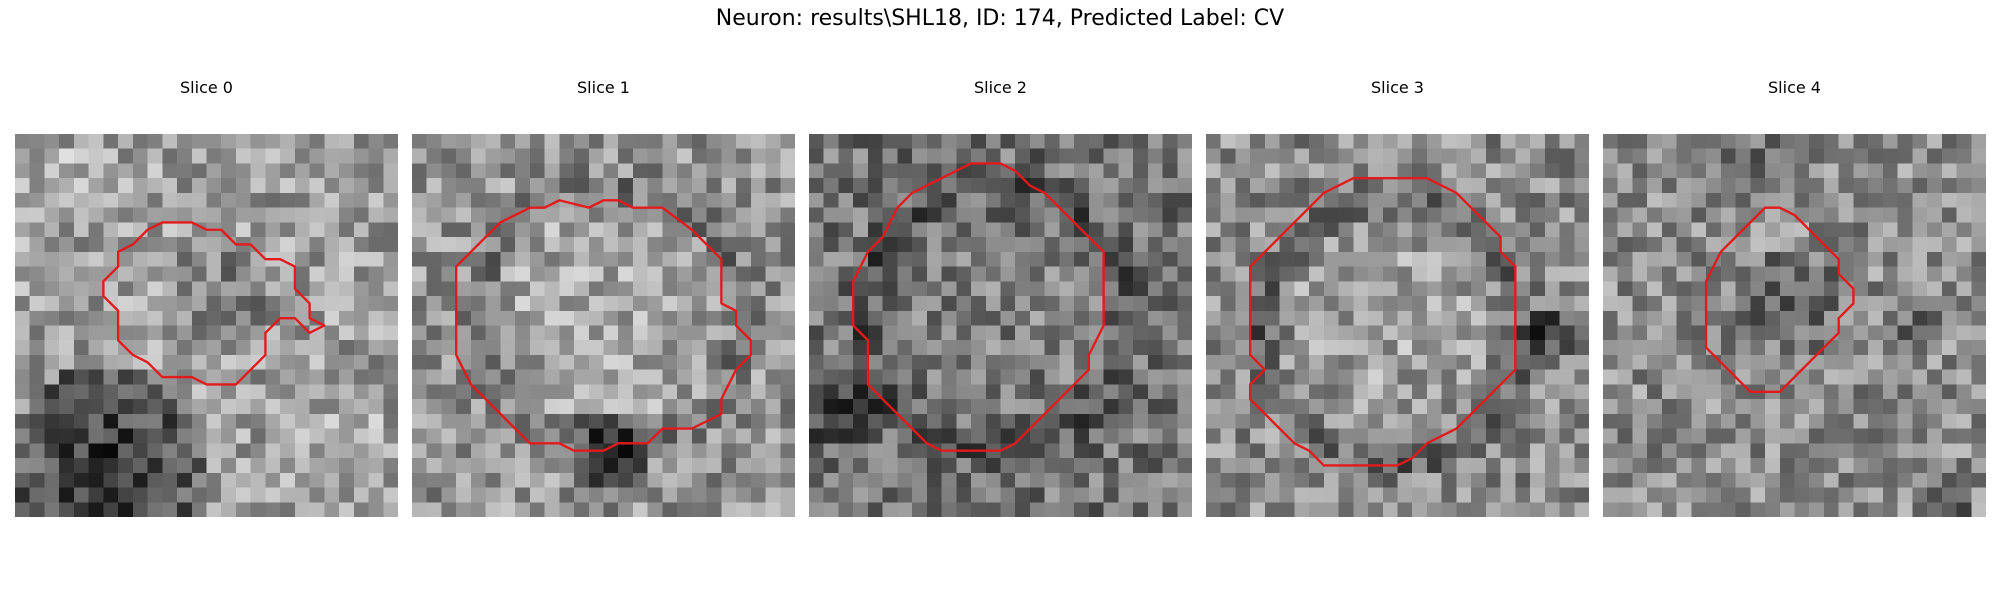  I want to click on slice-title: Slice 4, so click(1794, 87).